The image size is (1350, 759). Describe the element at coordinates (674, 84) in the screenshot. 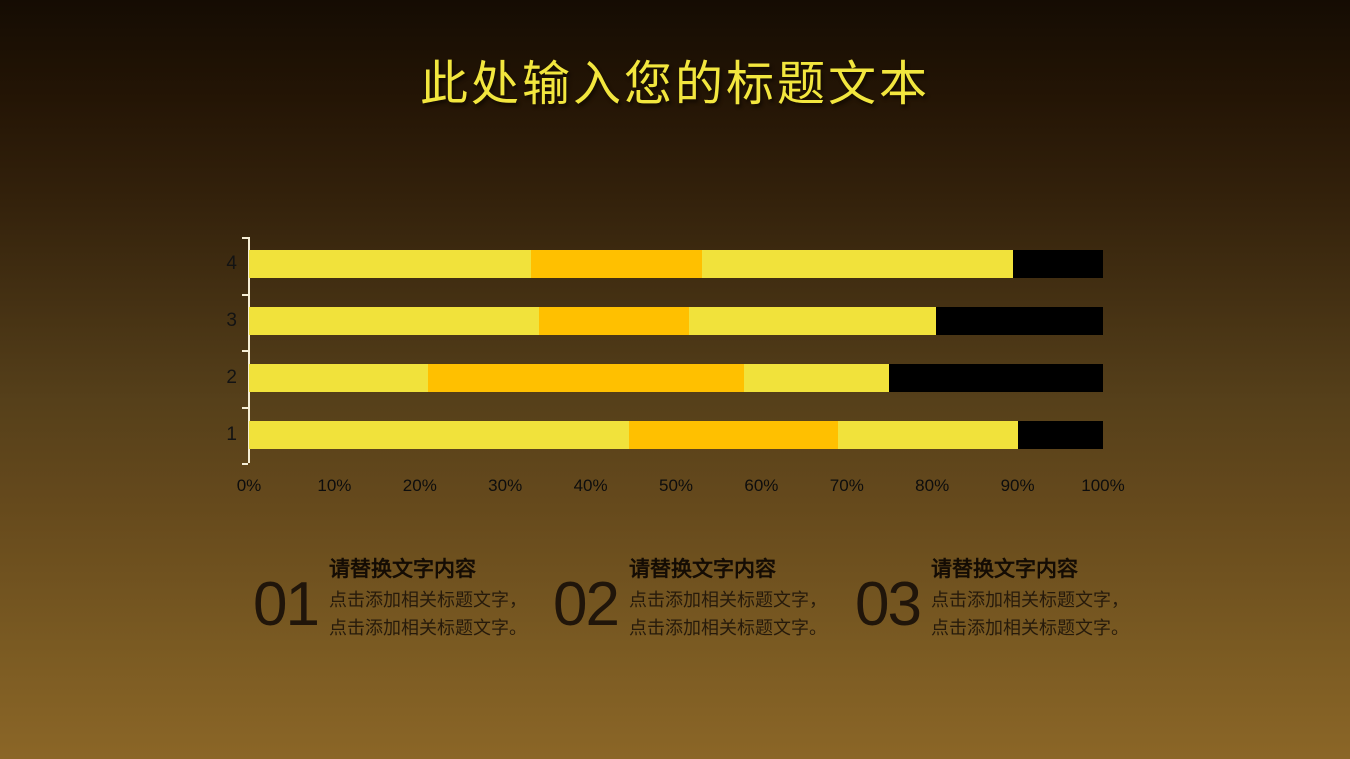

I see `slide-title: 此处输入您的标题文本` at that location.